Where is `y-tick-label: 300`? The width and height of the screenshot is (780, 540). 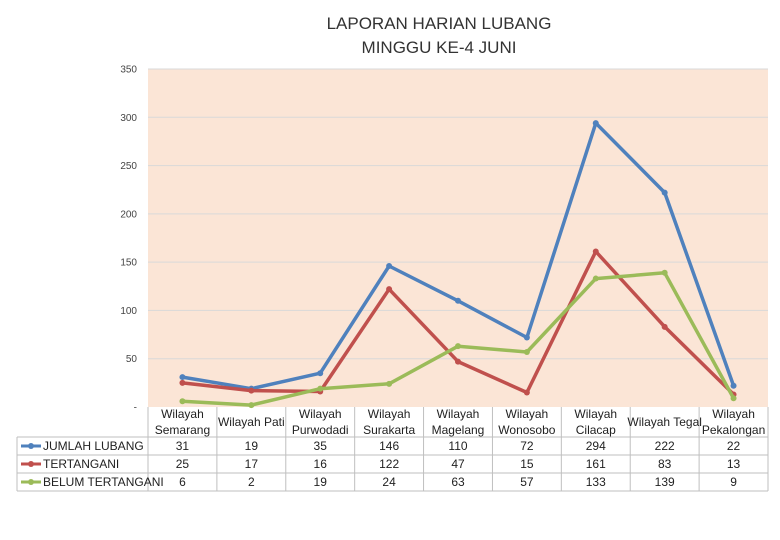 y-tick-label: 300 is located at coordinates (128, 118).